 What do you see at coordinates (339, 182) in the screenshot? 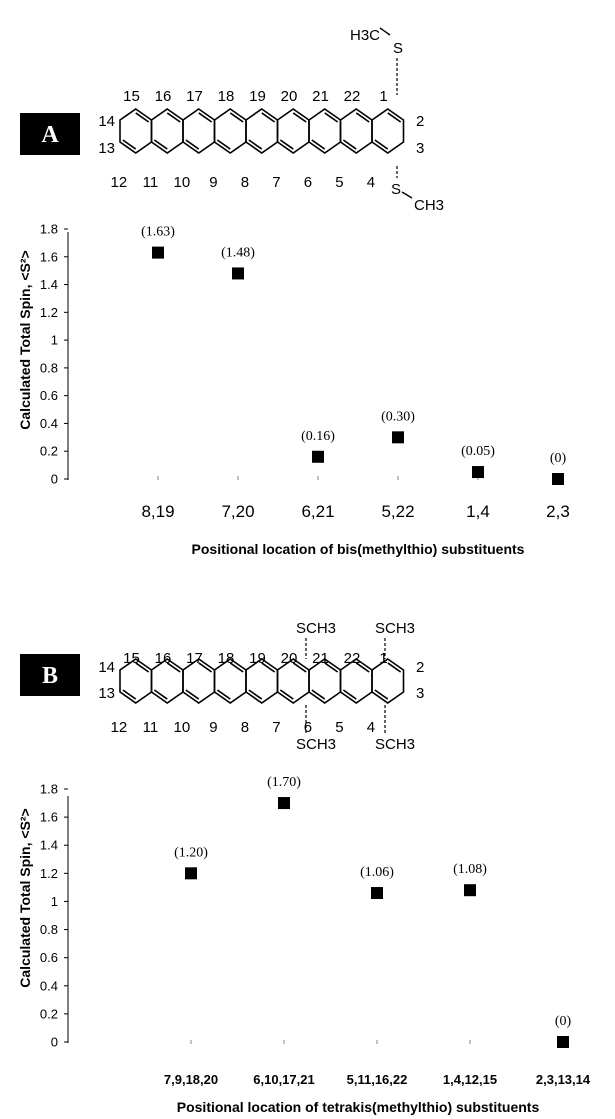
I see `position-label: 5` at bounding box center [339, 182].